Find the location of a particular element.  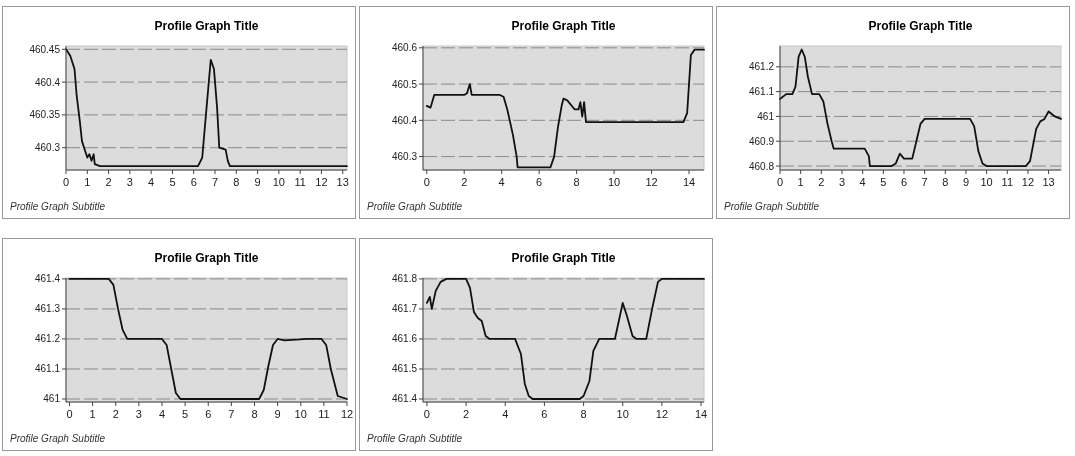

y-tick-label: 460.5 is located at coordinates (404, 84).